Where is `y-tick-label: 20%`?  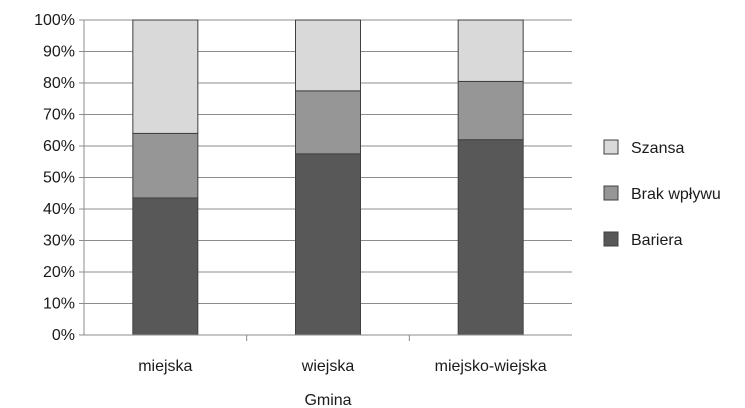 y-tick-label: 20% is located at coordinates (59, 272).